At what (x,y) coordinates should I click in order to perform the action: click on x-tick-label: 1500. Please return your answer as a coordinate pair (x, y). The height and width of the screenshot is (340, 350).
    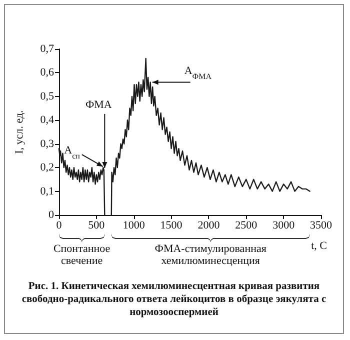
    Looking at the image, I should click on (171, 226).